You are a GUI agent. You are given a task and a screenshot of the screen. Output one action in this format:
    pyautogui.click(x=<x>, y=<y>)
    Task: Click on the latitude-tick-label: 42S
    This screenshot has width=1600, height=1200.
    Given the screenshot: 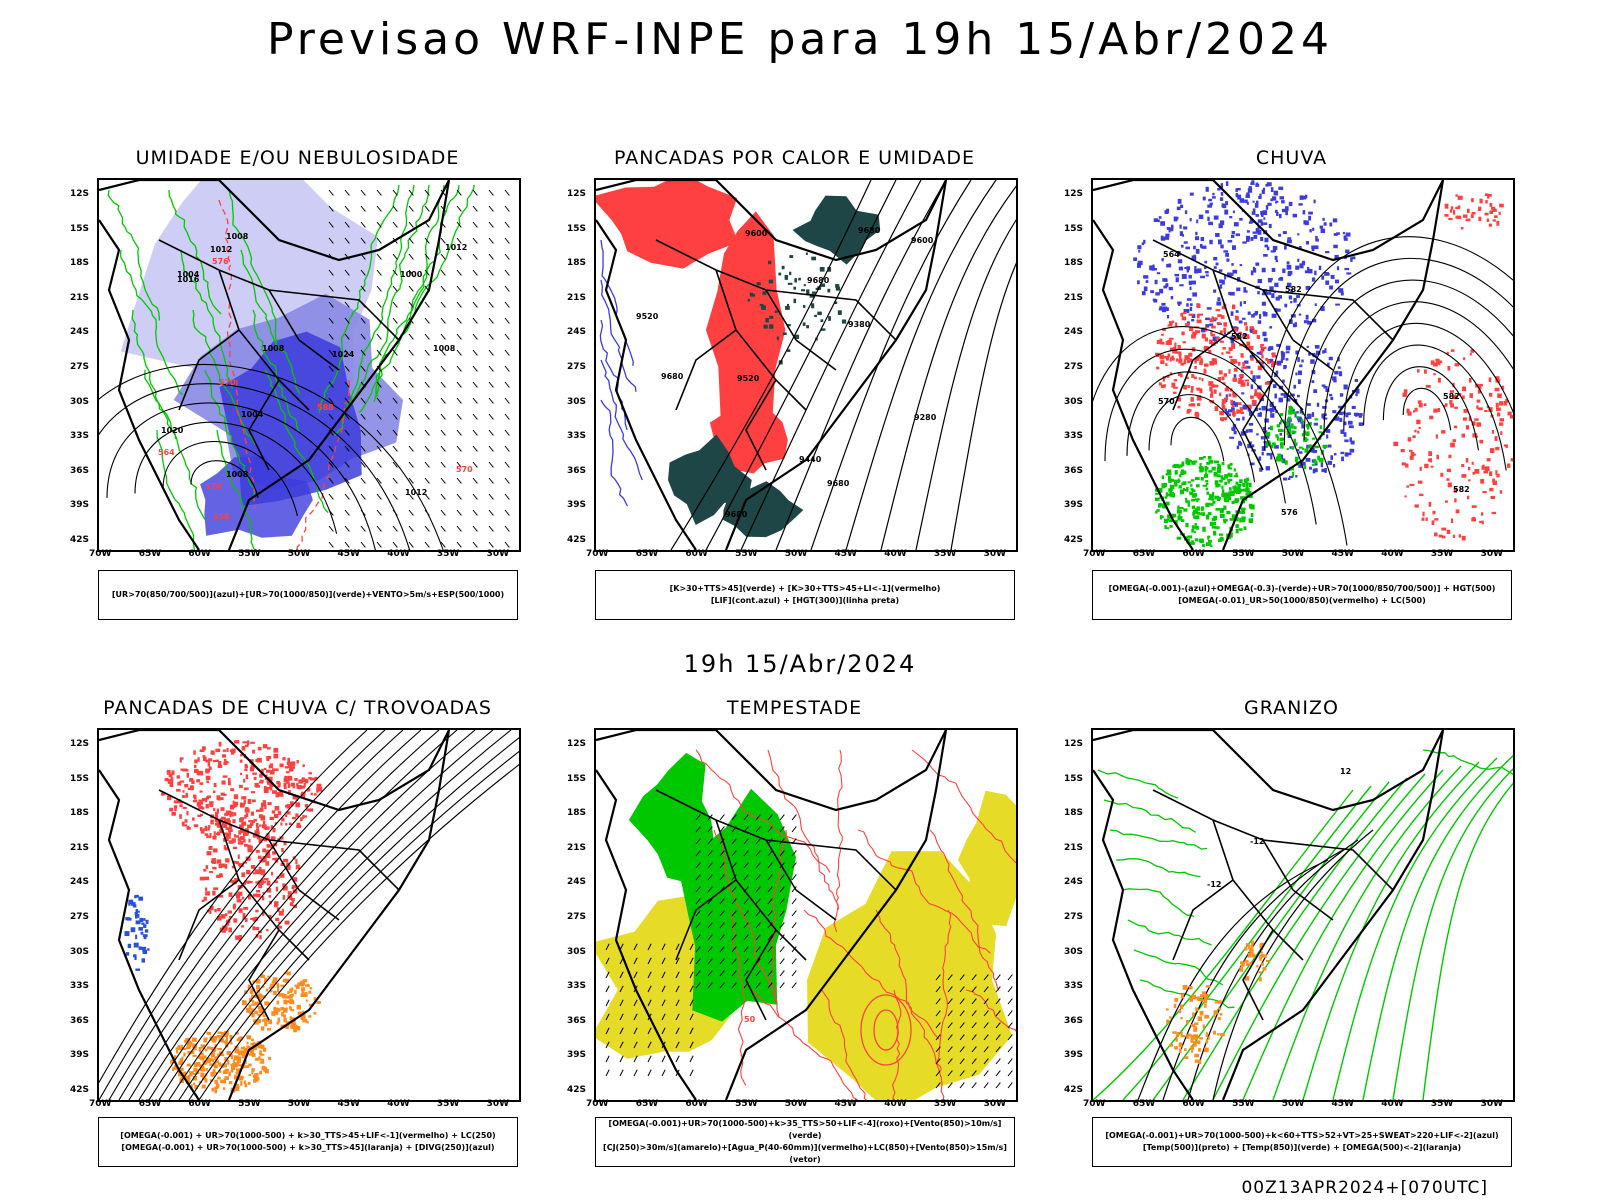 What is the action you would take?
    pyautogui.click(x=577, y=540)
    